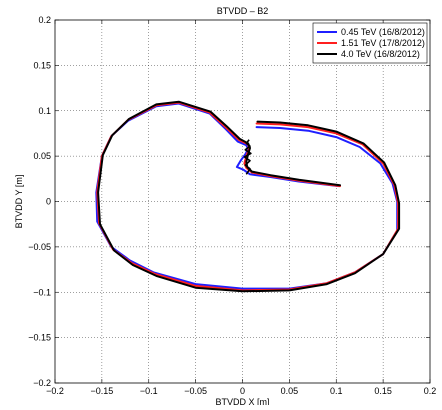 This screenshot has width=442, height=410. I want to click on x-tick-label: 0, so click(242, 391).